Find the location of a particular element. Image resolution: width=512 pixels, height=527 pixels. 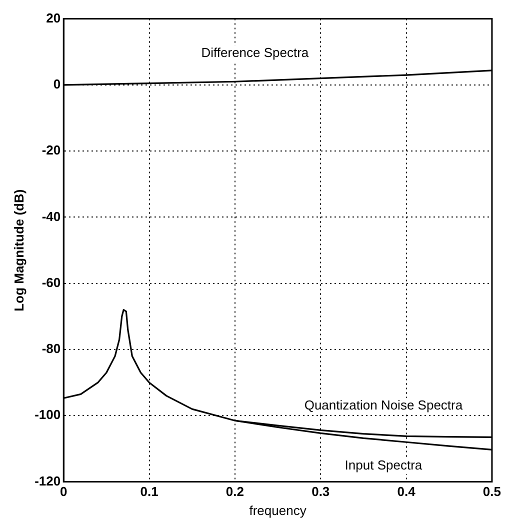

y-tick-label: 20 is located at coordinates (53, 18).